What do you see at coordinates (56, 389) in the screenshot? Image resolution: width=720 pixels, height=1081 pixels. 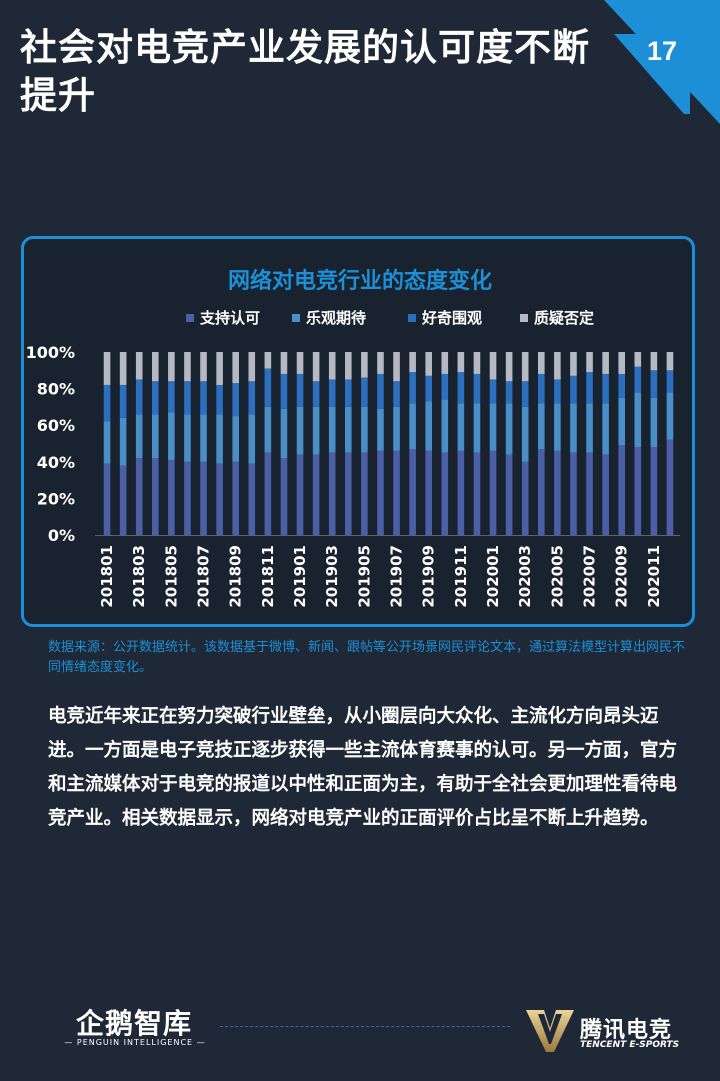 I see `y-tick-label: 80%` at bounding box center [56, 389].